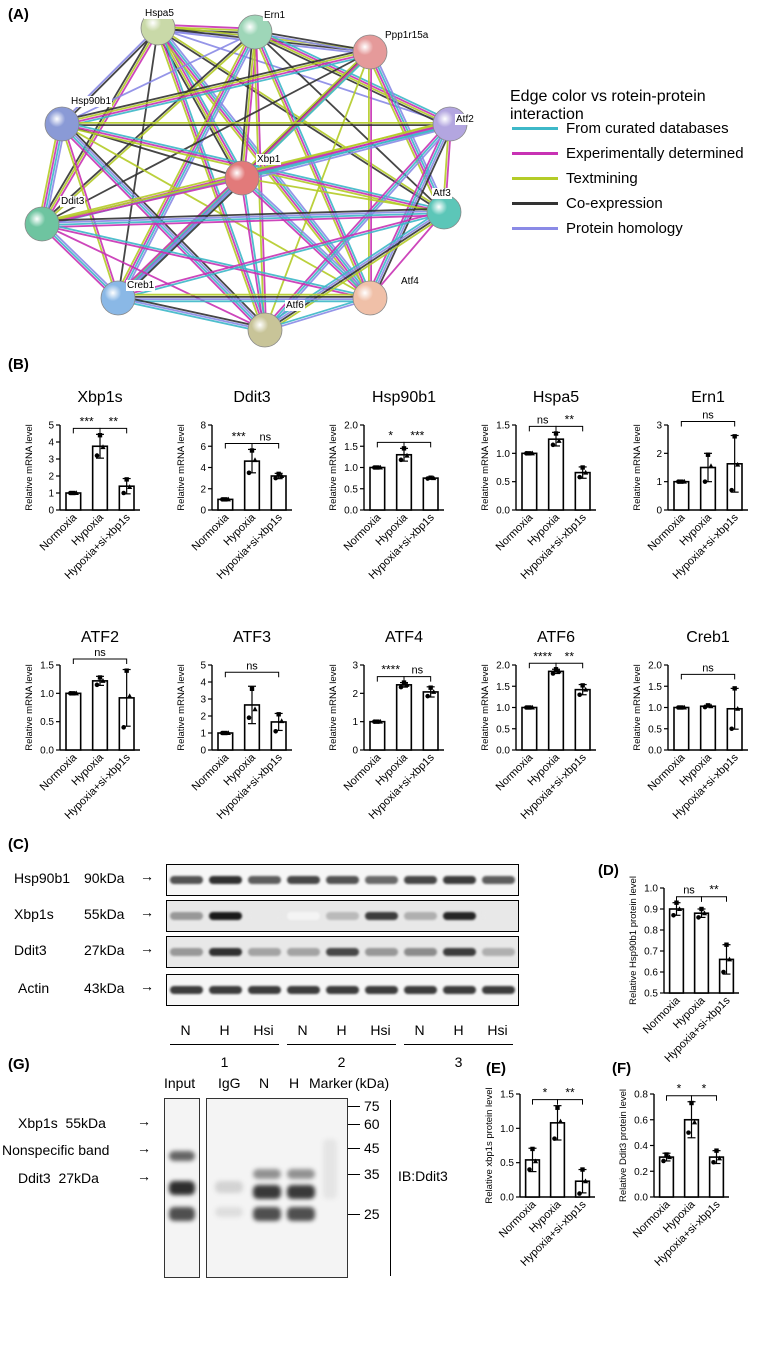 The image size is (780, 1360). I want to click on marker-tick, so click(354, 1174).